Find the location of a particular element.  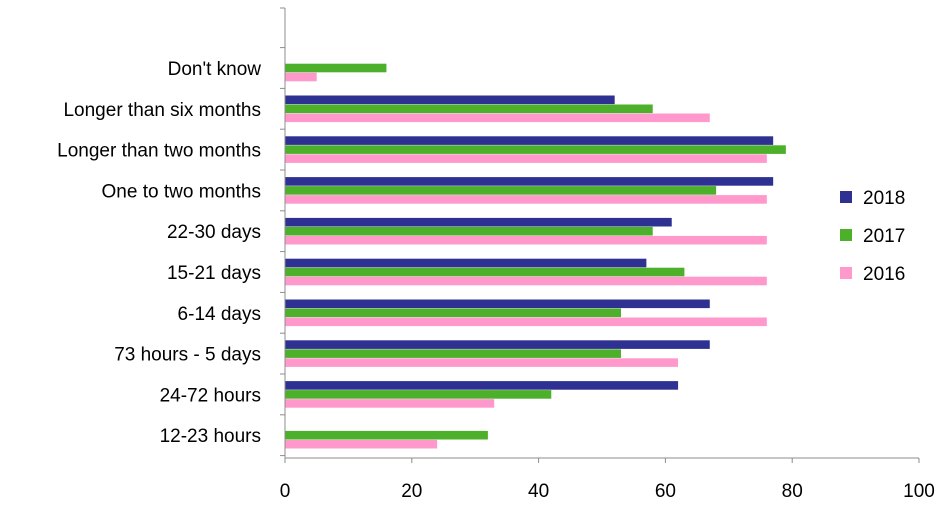

legend: 2018 2017 2016 is located at coordinates (872, 236).